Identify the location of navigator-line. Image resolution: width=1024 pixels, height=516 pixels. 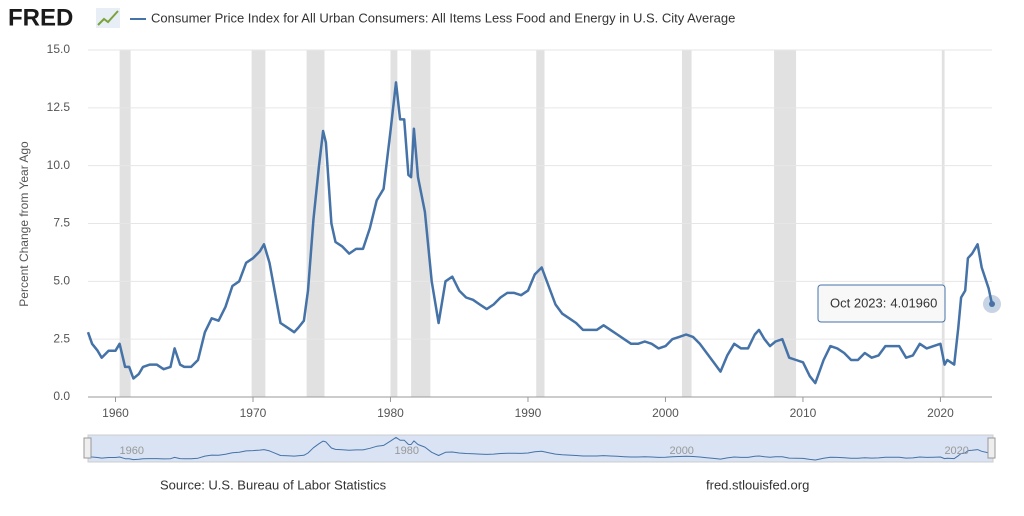
(540, 448).